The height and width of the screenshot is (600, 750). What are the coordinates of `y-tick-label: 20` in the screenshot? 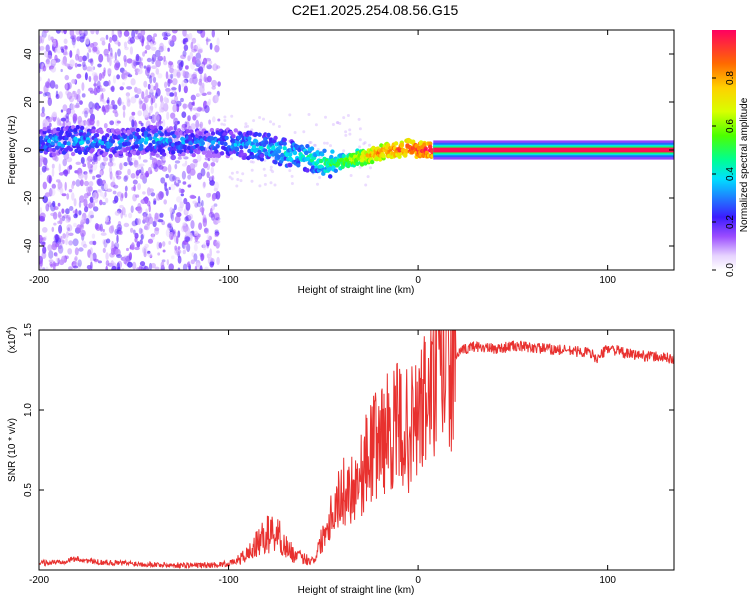 It's located at (28, 102).